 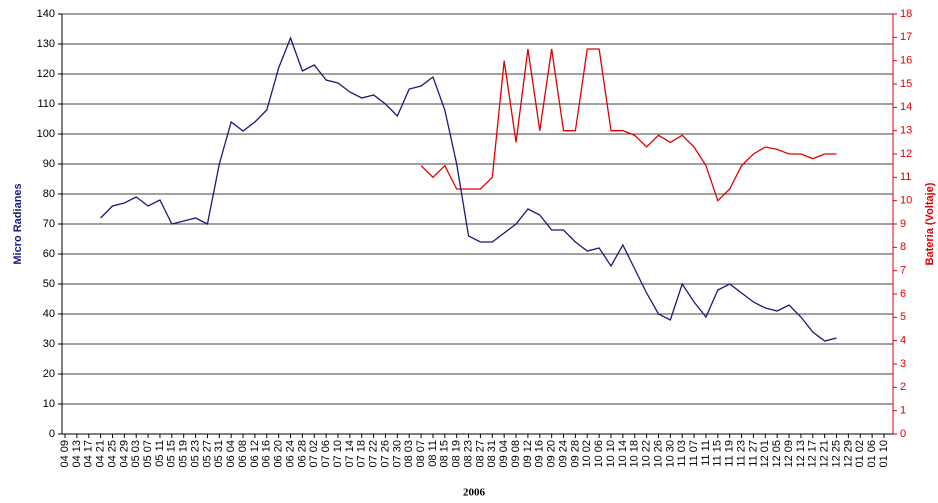 What do you see at coordinates (124, 454) in the screenshot?
I see `x-tick-label: 04 29` at bounding box center [124, 454].